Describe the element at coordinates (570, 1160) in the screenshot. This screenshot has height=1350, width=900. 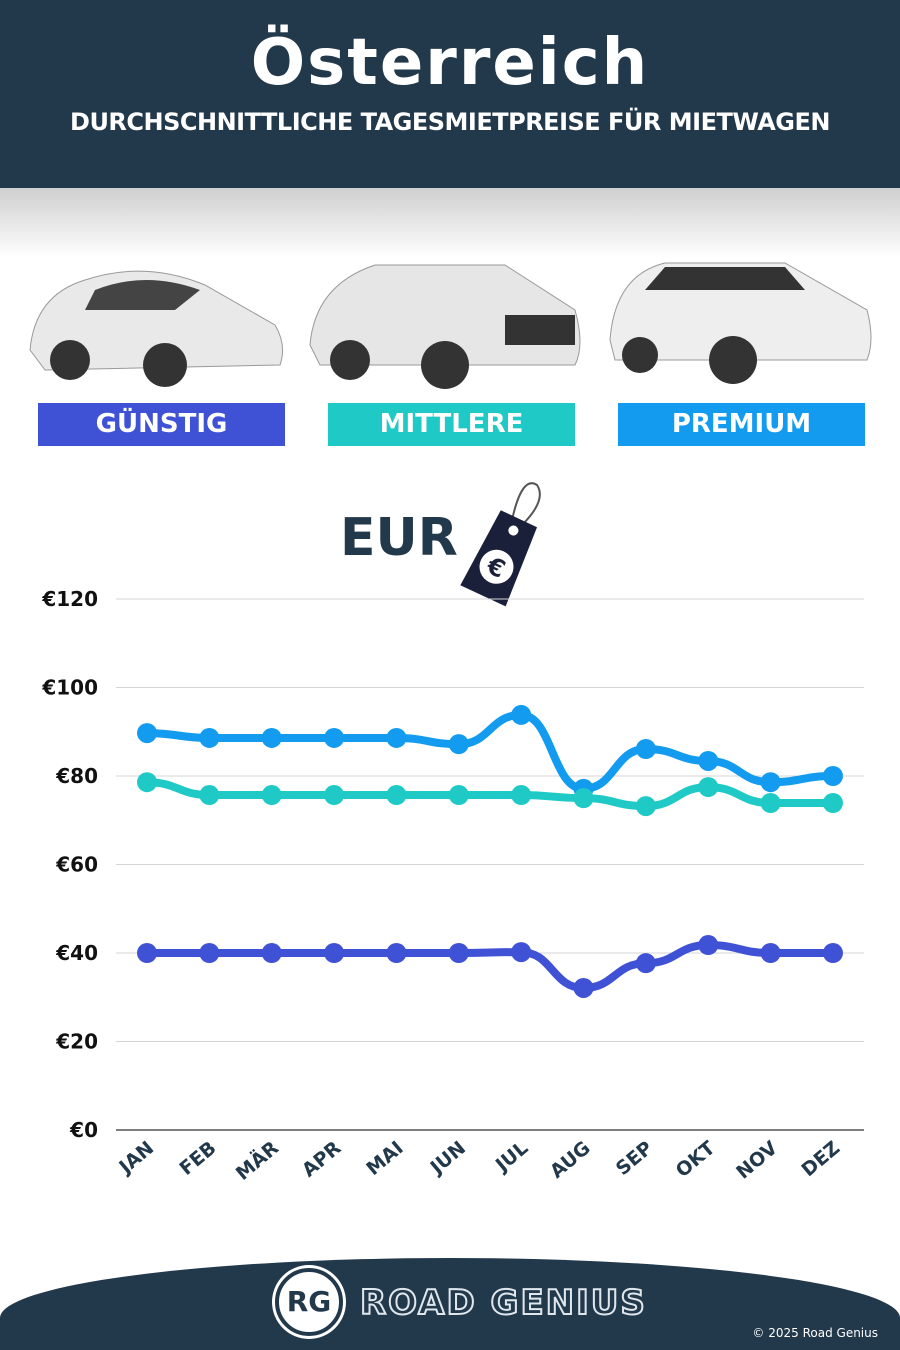
I see `x-tick-label: AUG` at that location.